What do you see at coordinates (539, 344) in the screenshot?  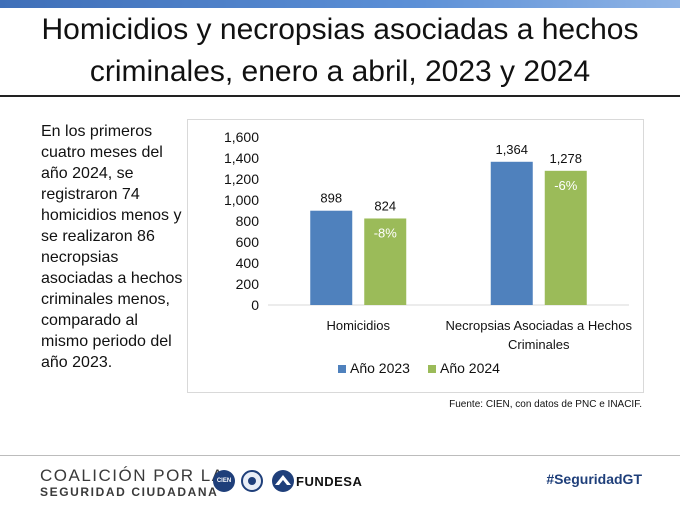 I see `x-category-label: Criminales` at bounding box center [539, 344].